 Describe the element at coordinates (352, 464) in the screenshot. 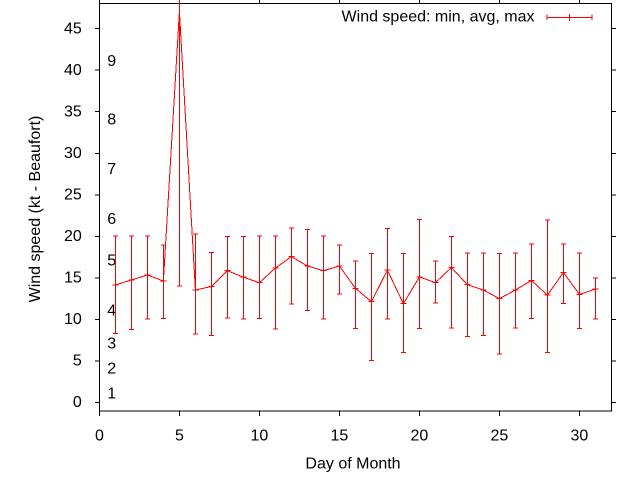

I see `svg-text: Day of Month` at that location.